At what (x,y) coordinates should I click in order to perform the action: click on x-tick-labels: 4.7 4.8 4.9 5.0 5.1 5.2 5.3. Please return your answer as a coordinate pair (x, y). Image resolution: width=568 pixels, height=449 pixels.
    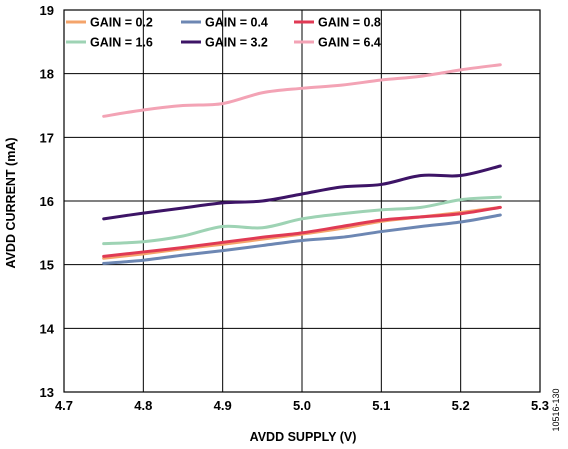
    Looking at the image, I should click on (302, 405).